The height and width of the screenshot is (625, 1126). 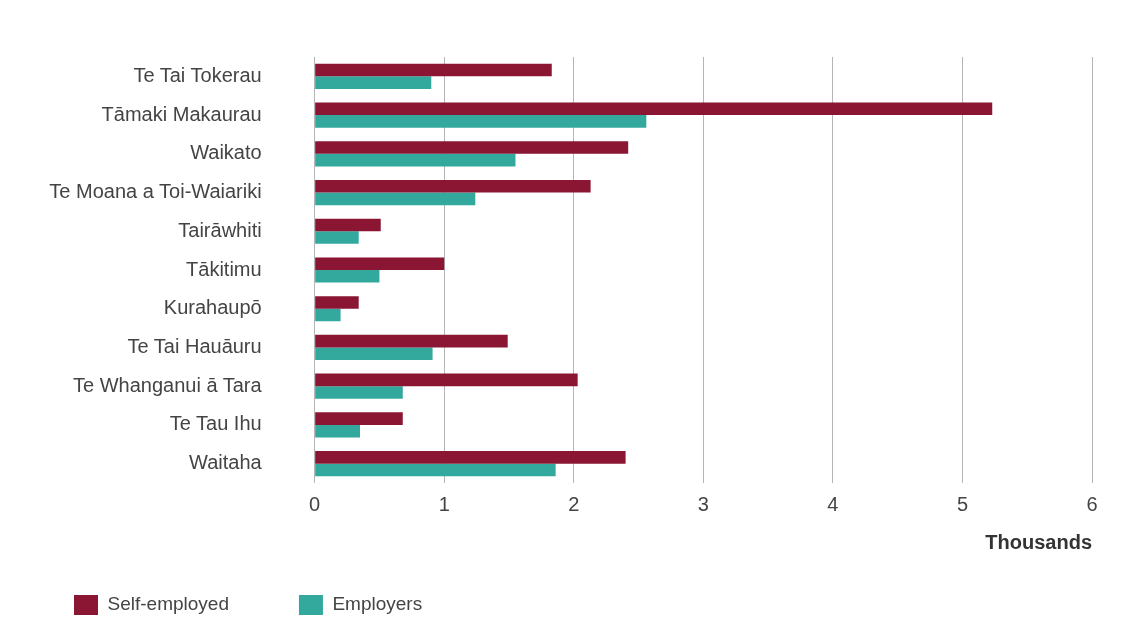 What do you see at coordinates (155, 191) in the screenshot?
I see `y-tick-label: Te Moana a Toi-Waiariki` at bounding box center [155, 191].